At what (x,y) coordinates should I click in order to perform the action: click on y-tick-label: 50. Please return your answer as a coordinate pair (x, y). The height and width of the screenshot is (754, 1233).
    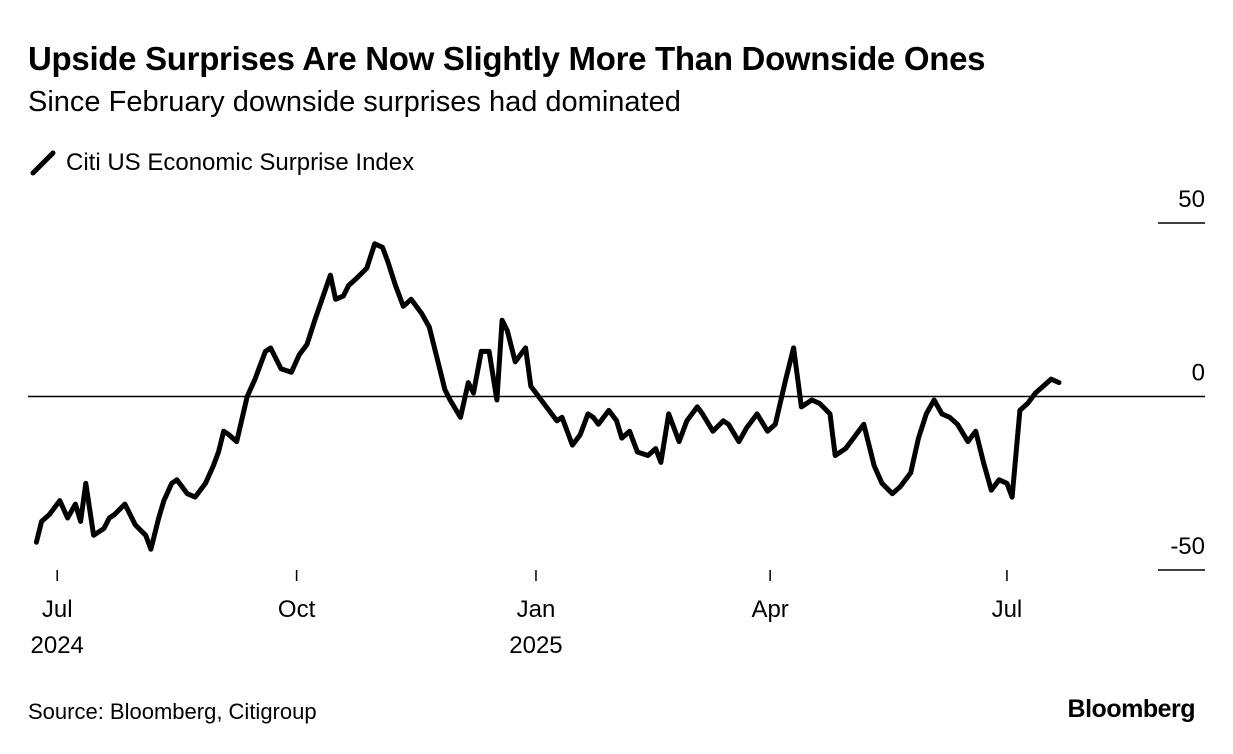
    Looking at the image, I should click on (1191, 199).